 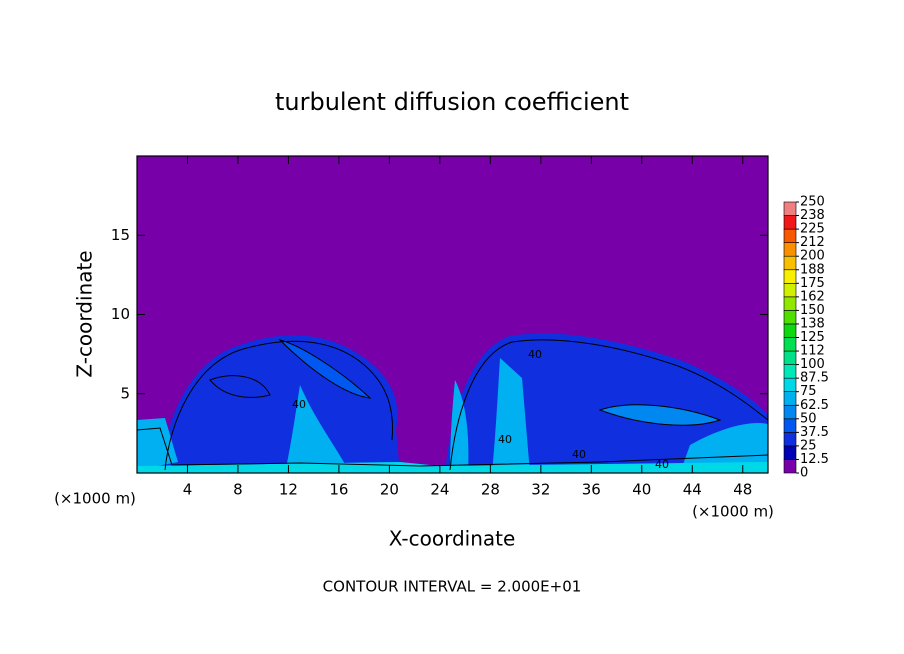 What do you see at coordinates (692, 490) in the screenshot?
I see `x-tick-label: 44` at bounding box center [692, 490].